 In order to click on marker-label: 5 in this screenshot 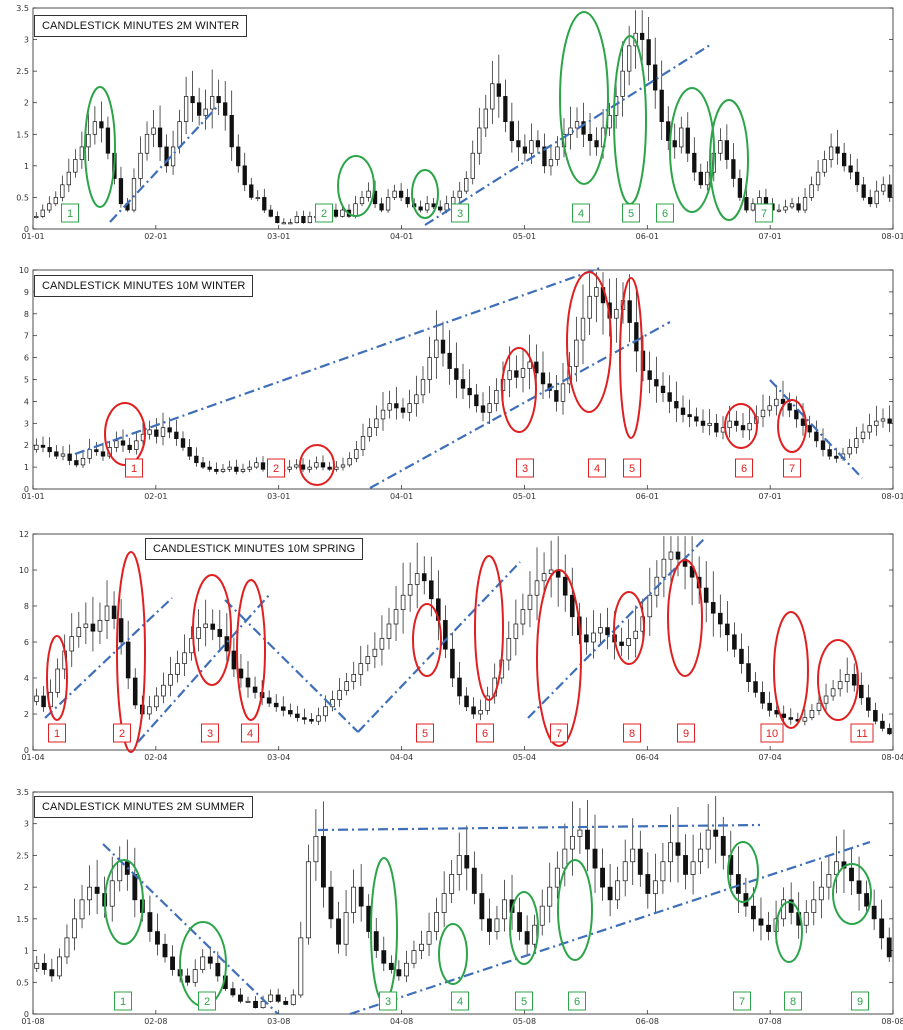, I will do `click(425, 733)`.